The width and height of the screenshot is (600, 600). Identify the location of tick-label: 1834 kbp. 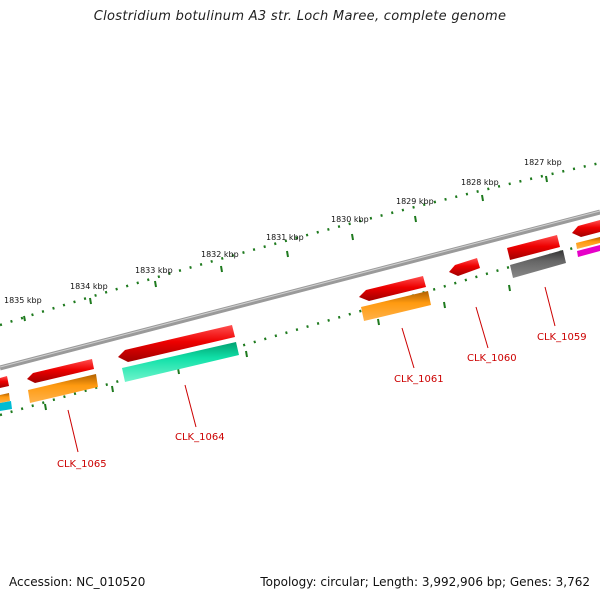
(89, 286).